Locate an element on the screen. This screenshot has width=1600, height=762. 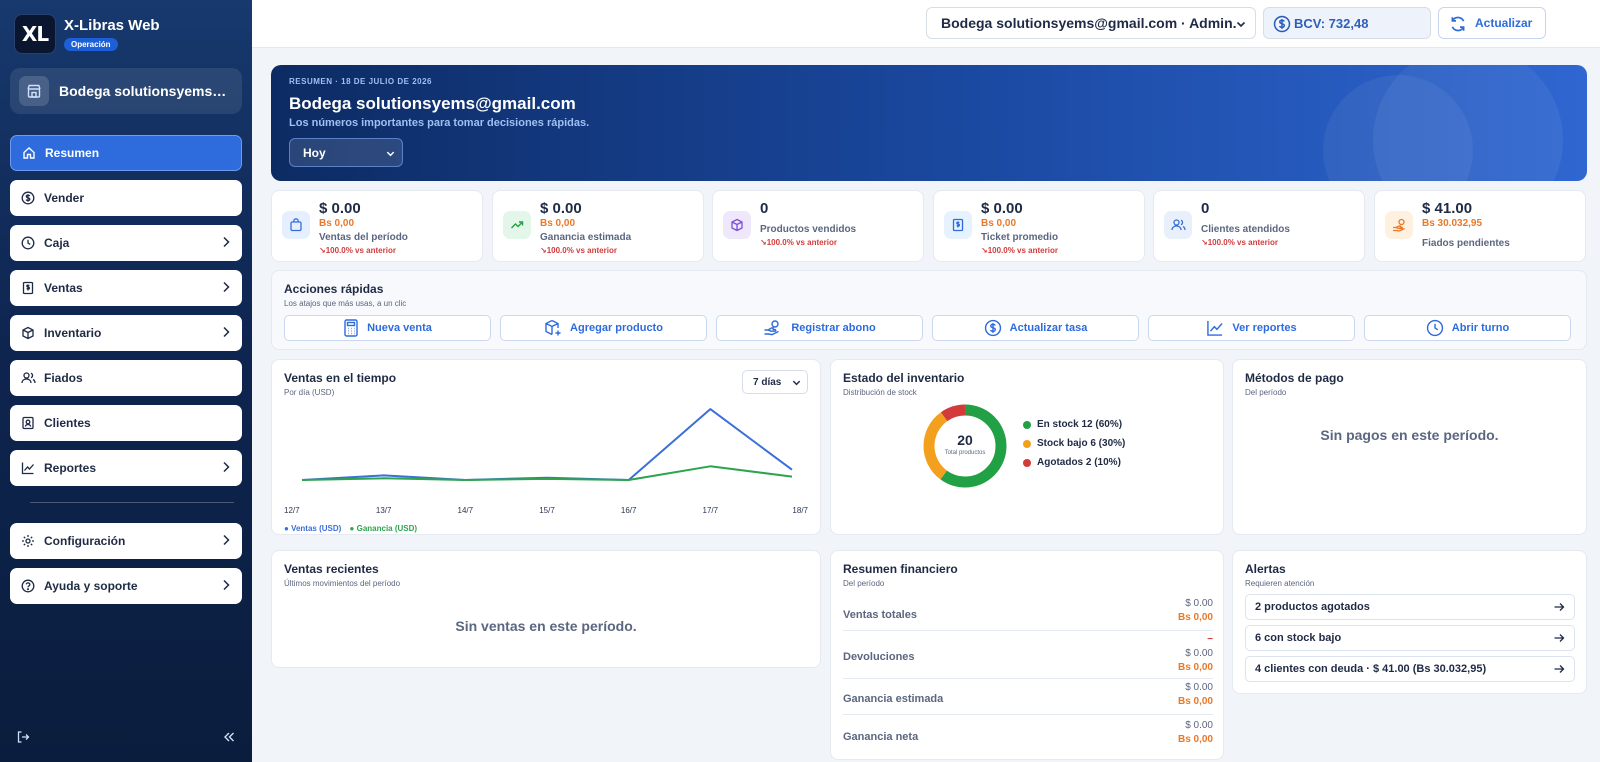
finance-row: Devoluciones − $ 0.00 Bs 0,00 is located at coordinates (1028, 655).